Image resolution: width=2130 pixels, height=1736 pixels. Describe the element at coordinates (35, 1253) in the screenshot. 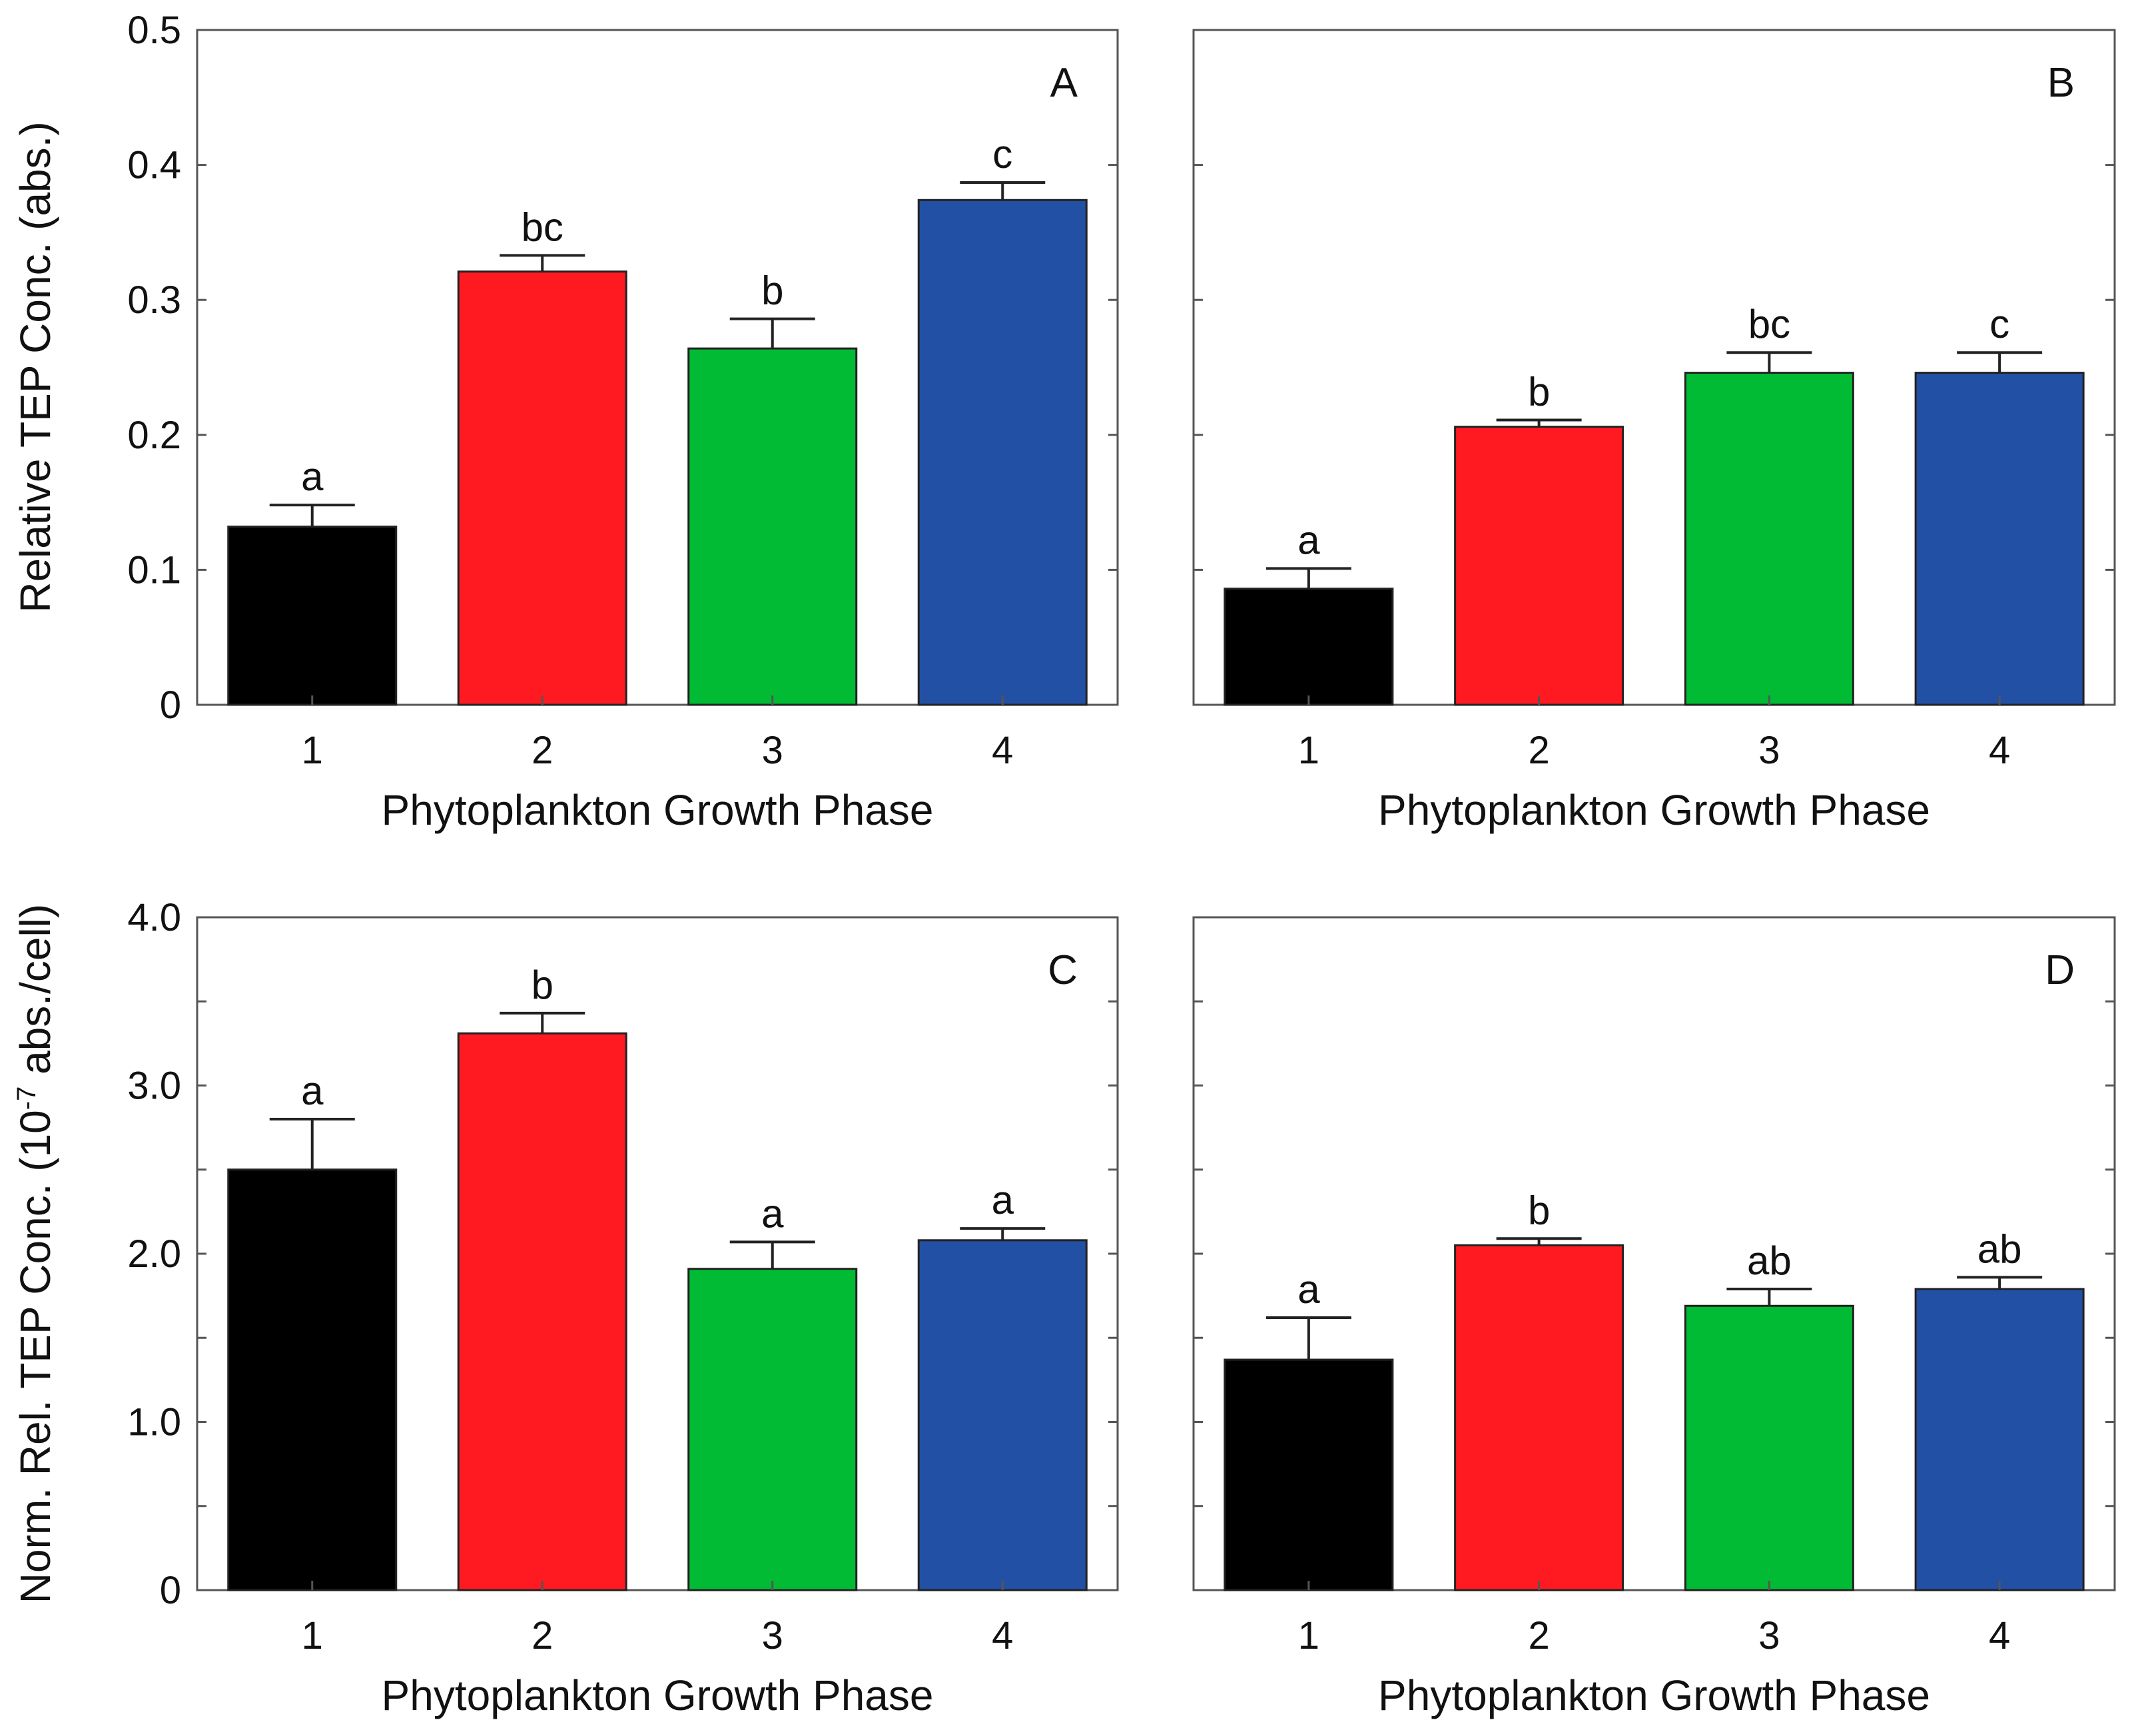

I see `y-axis-label: Norm. Rel. TEP Conc. (10-7 abs./cell)` at that location.